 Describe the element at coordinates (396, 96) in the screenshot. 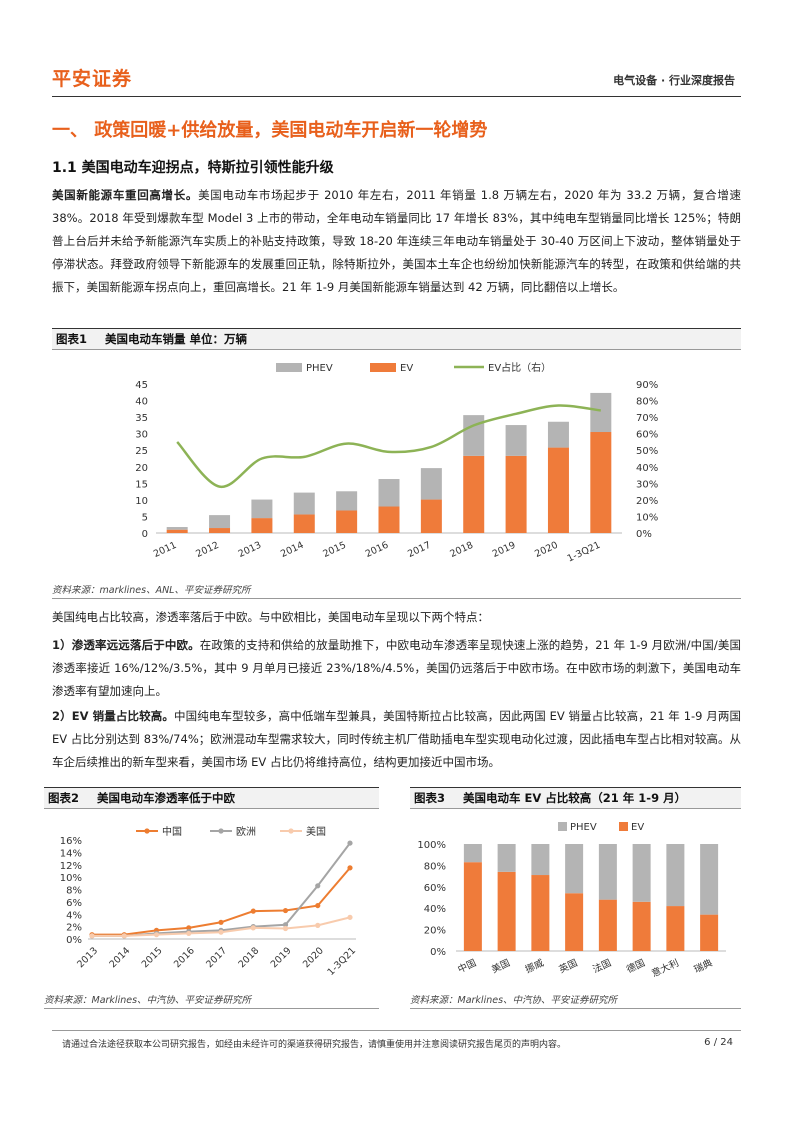

I see `header-rule` at that location.